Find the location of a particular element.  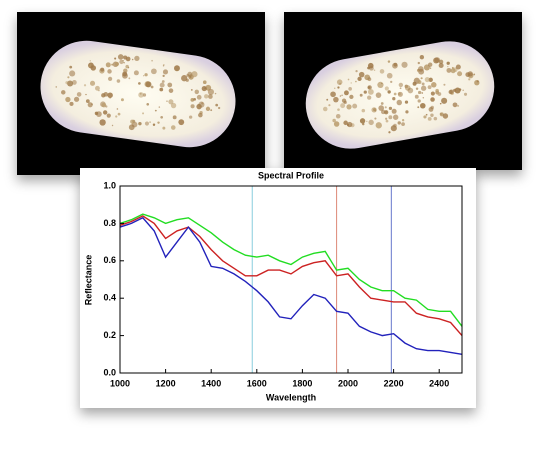

x-axis-label: Wavelength is located at coordinates (291, 397).